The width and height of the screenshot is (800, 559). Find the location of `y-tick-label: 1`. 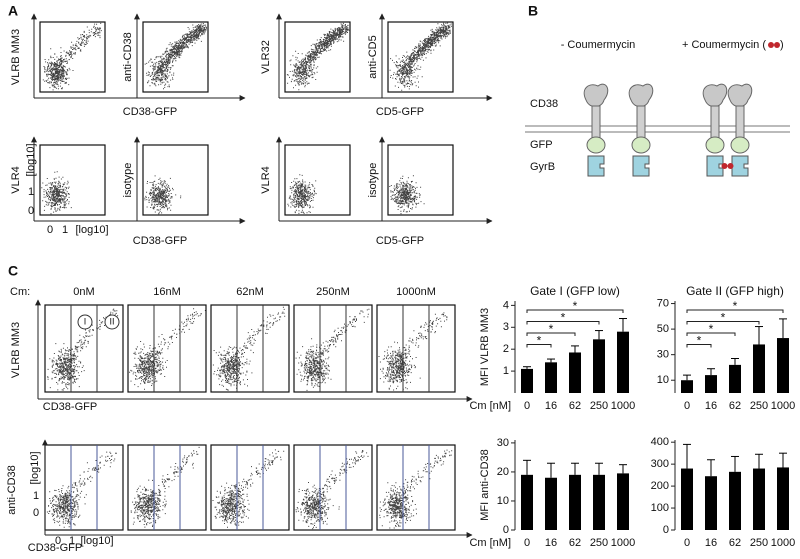

y-tick-label: 1 is located at coordinates (506, 371).